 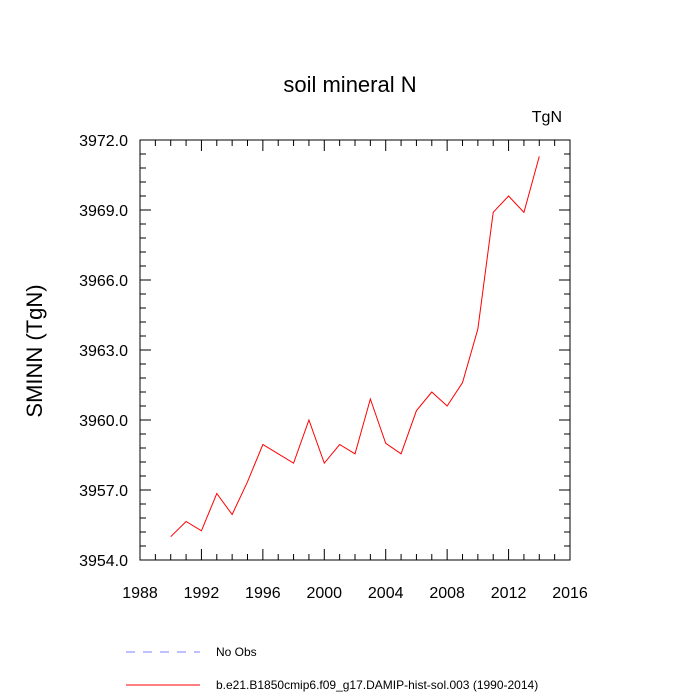 What do you see at coordinates (236, 652) in the screenshot?
I see `legend-label-no-obs: No Obs` at bounding box center [236, 652].